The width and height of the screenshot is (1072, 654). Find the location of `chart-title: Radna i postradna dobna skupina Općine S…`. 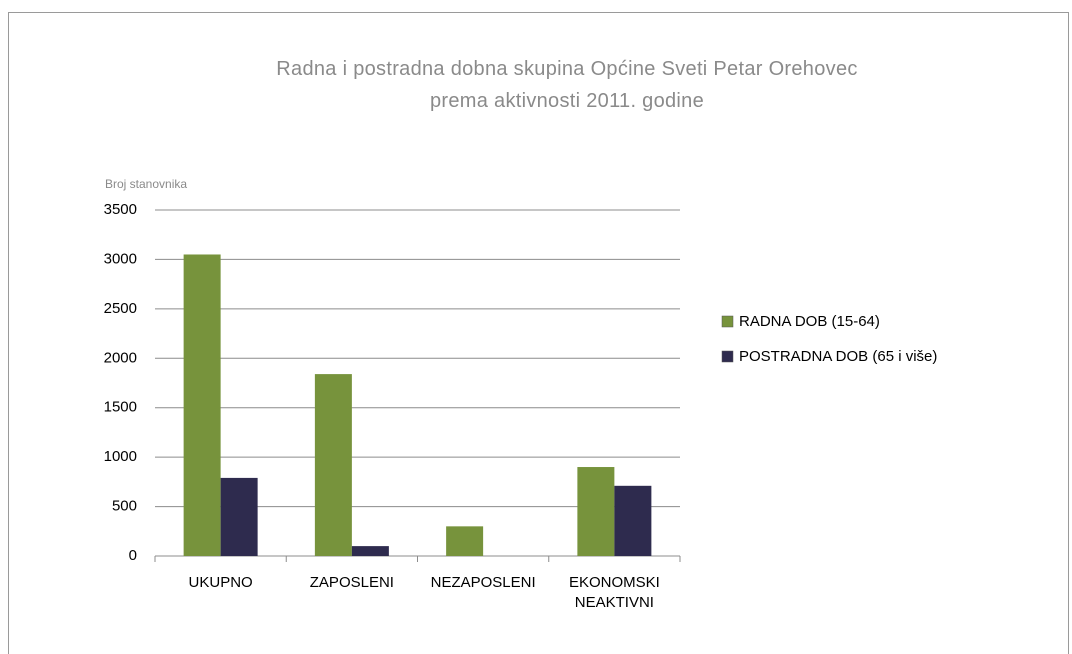

chart-title: Radna i postradna dobna skupina Općine S… is located at coordinates (567, 85).